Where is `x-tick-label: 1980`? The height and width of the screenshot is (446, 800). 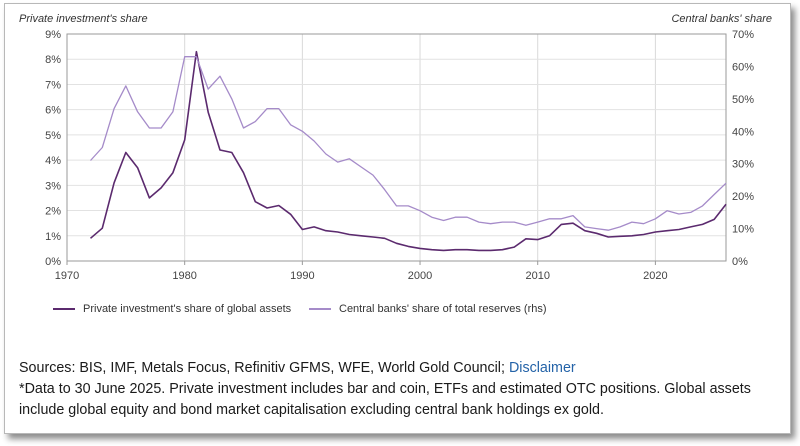
x-tick-label: 1980 is located at coordinates (184, 276).